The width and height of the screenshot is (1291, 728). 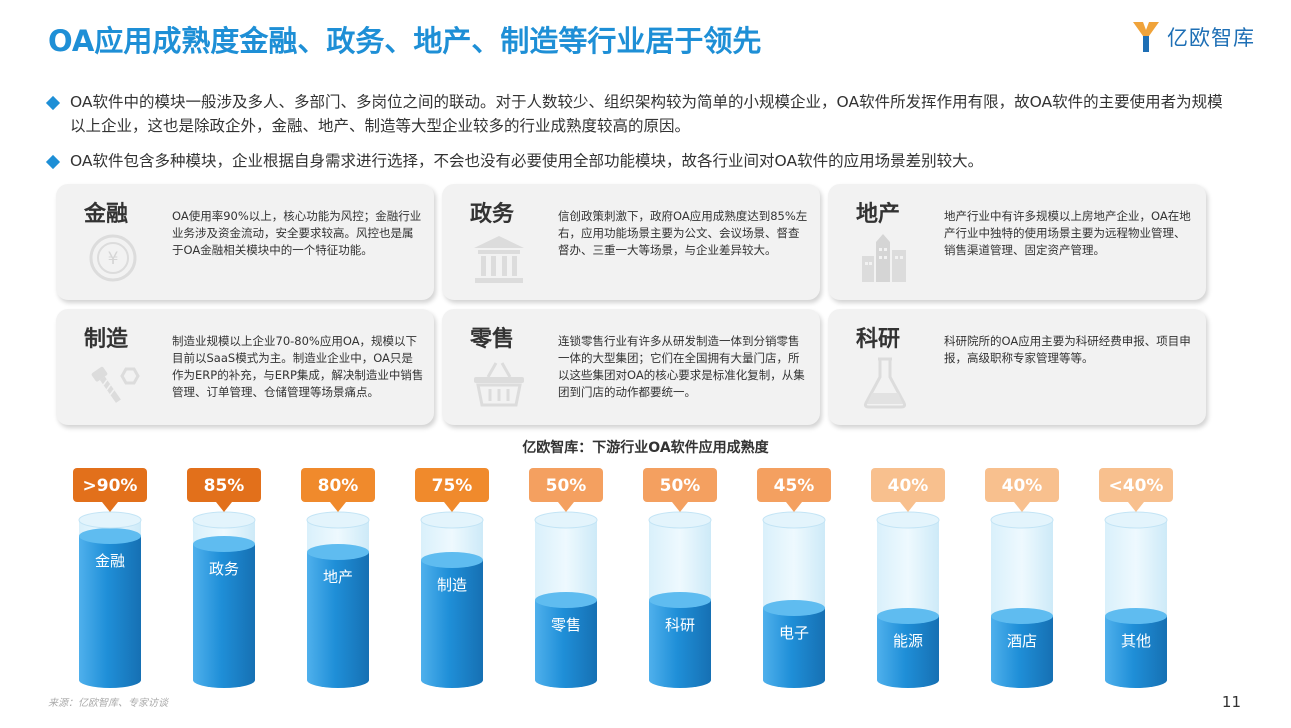 I want to click on value-label: 80%, so click(x=338, y=486).